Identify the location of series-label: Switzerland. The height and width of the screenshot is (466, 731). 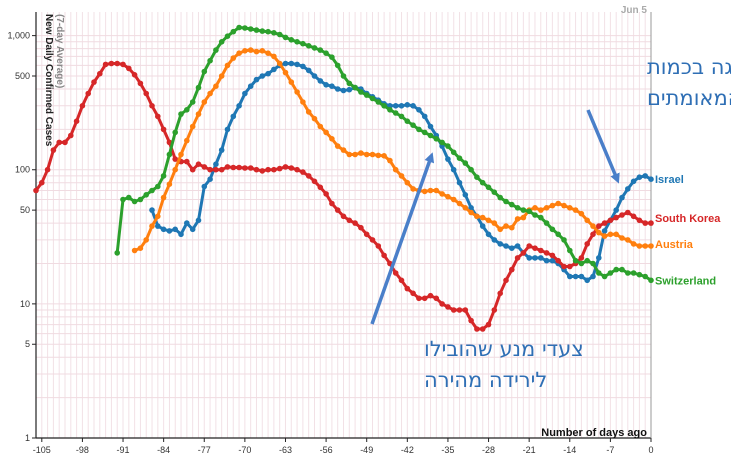
(685, 281).